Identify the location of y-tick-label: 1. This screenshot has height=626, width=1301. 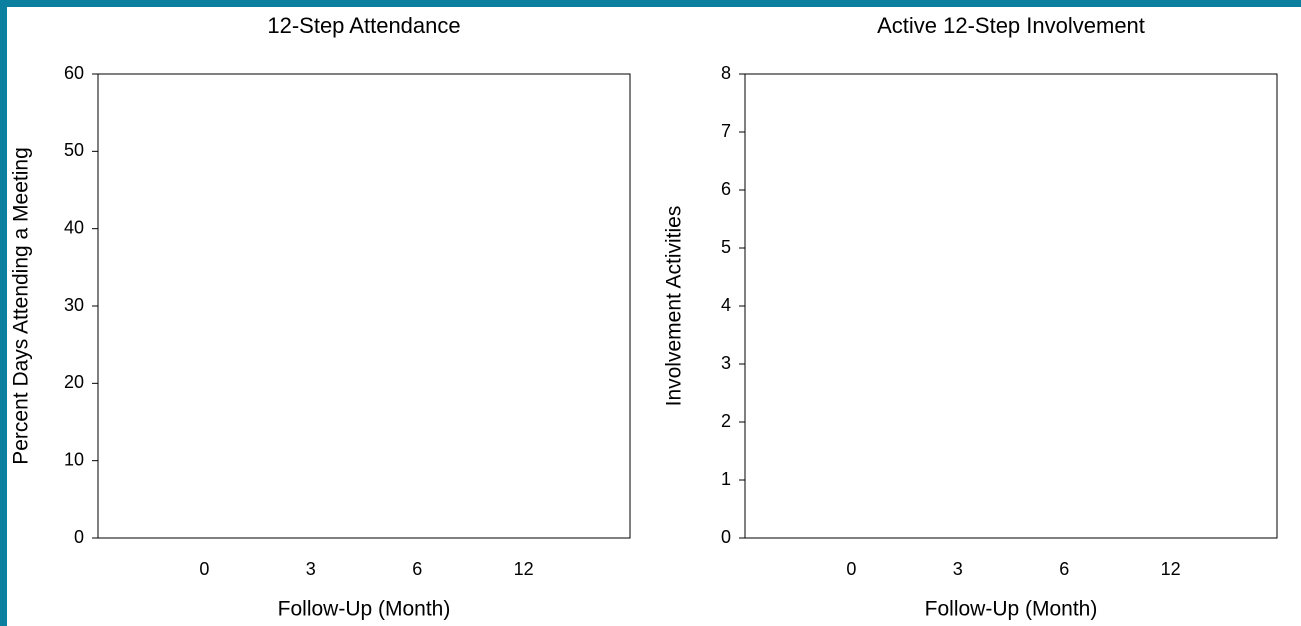
(726, 479).